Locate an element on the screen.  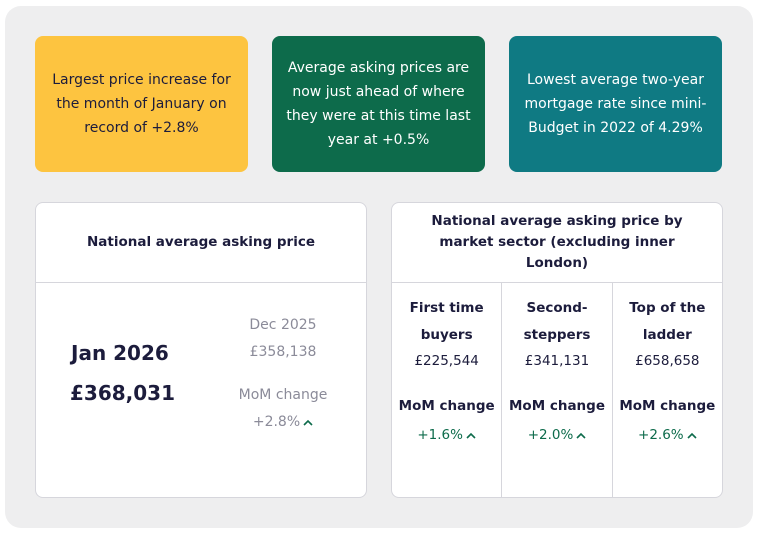
mom-label: MoM change is located at coordinates (283, 395).